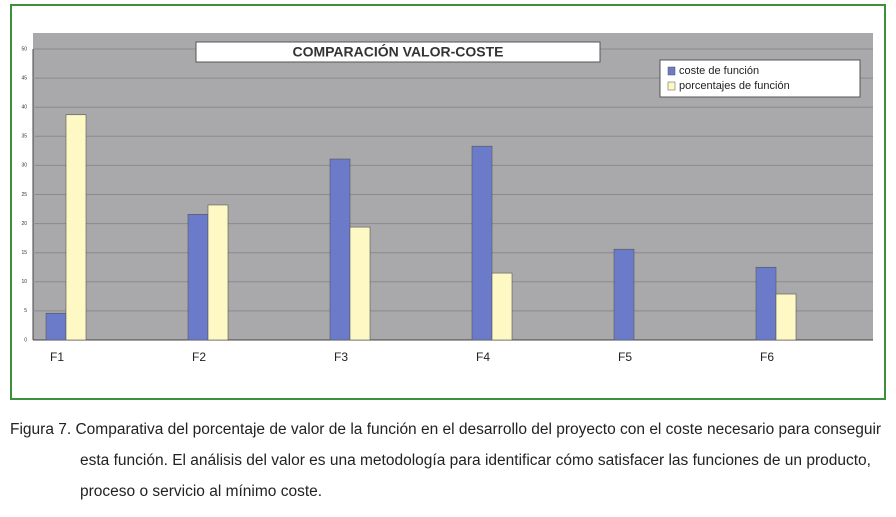 This screenshot has height=517, width=896. Describe the element at coordinates (199, 357) in the screenshot. I see `x-tick-label: F2` at that location.